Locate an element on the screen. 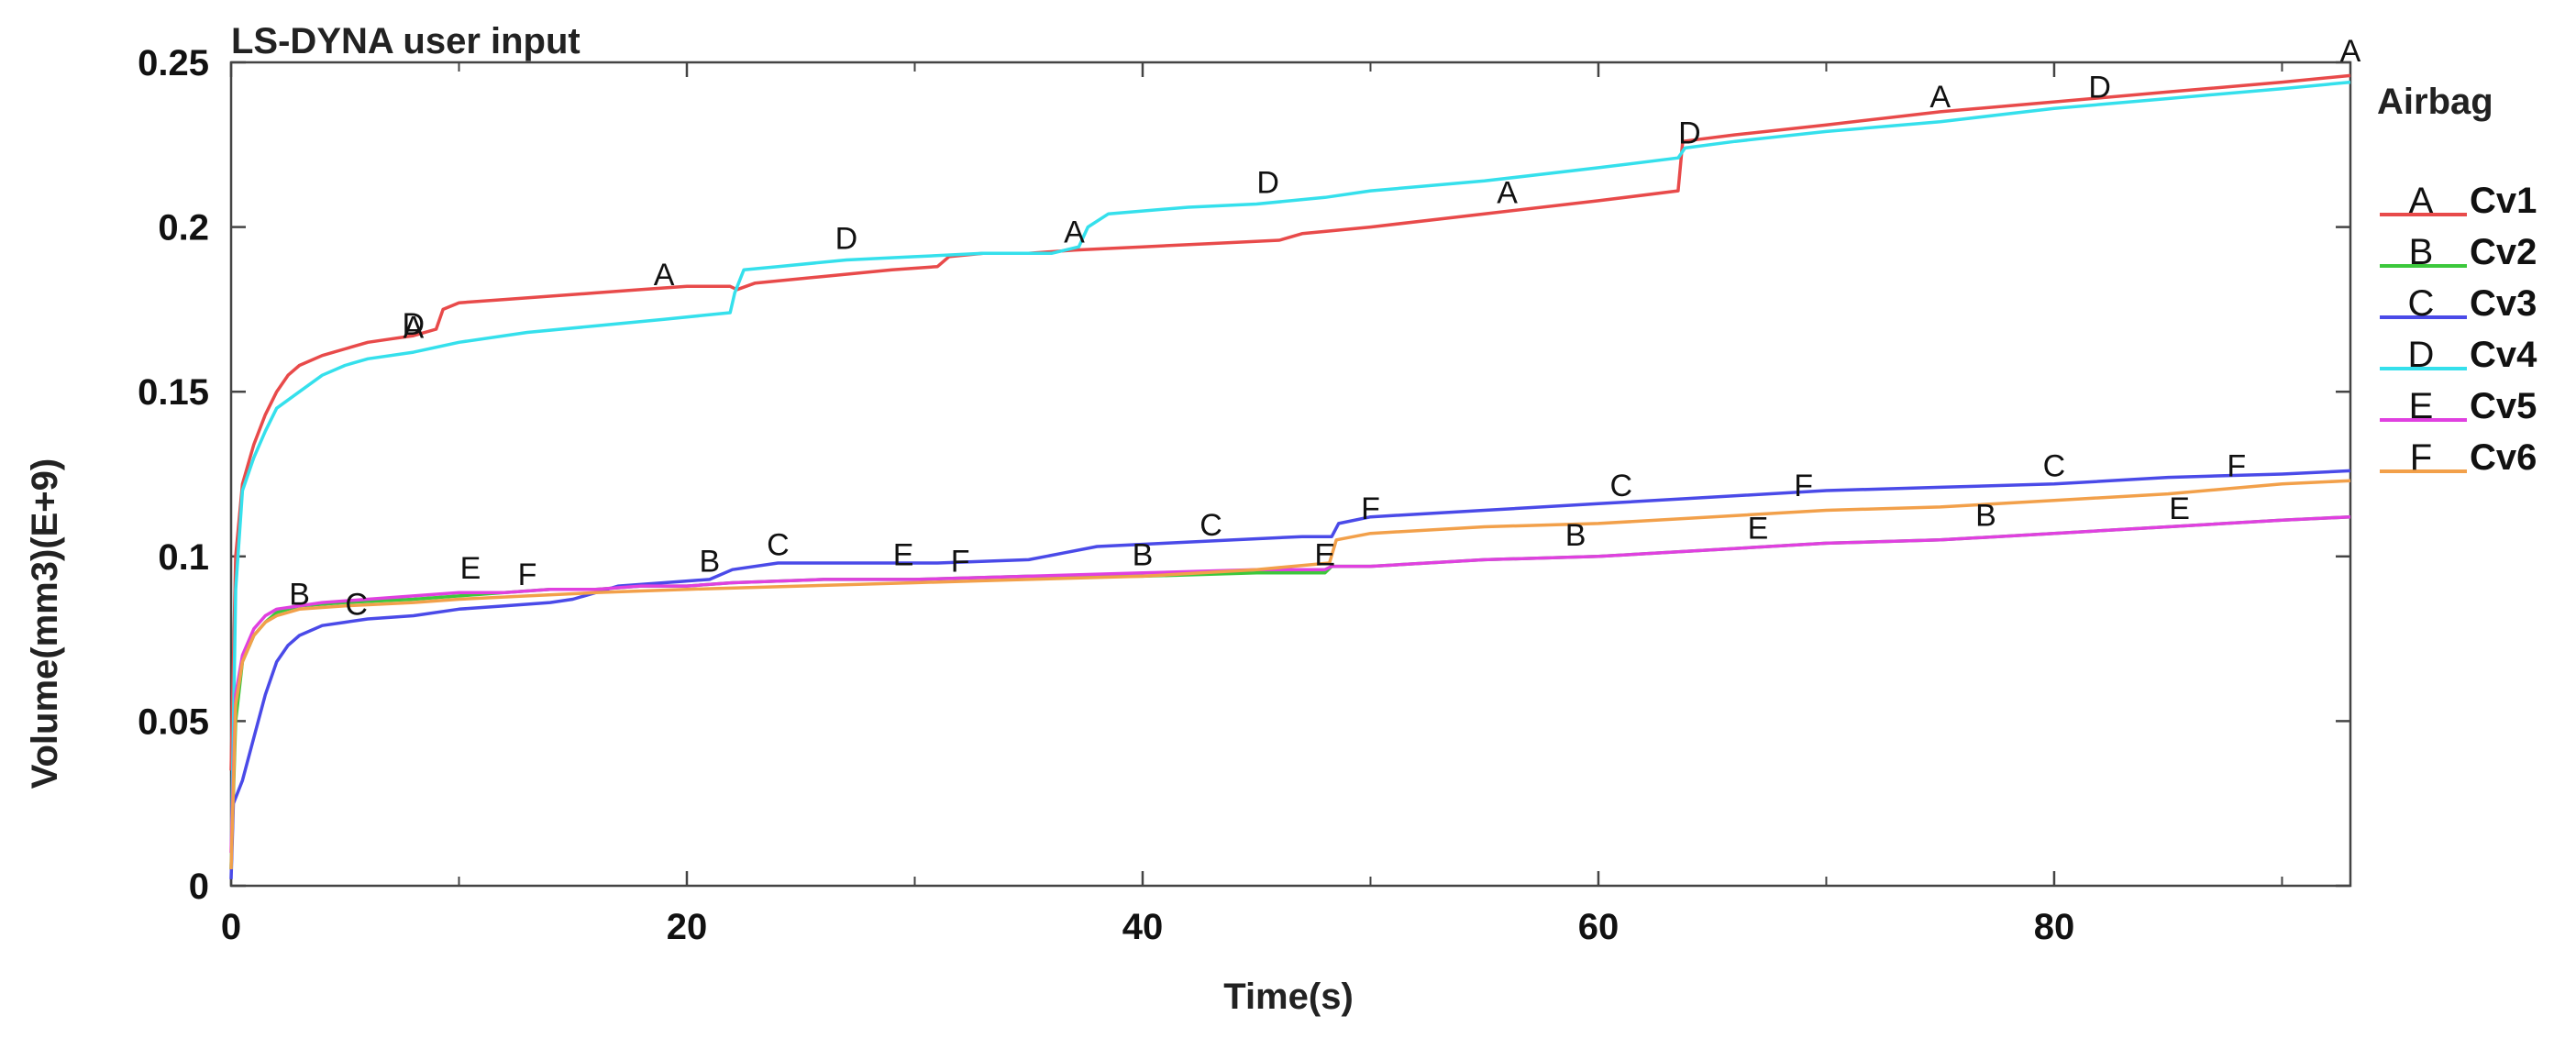 The height and width of the screenshot is (1049, 2576). legend-letter-cv4: D is located at coordinates (2421, 355).